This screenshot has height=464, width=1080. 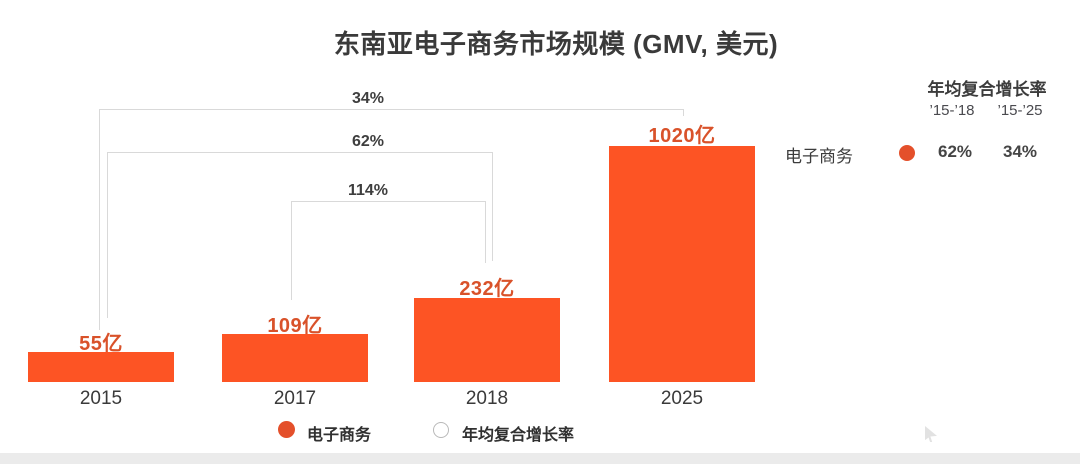 What do you see at coordinates (101, 398) in the screenshot?
I see `year-label-2015: 2015` at bounding box center [101, 398].